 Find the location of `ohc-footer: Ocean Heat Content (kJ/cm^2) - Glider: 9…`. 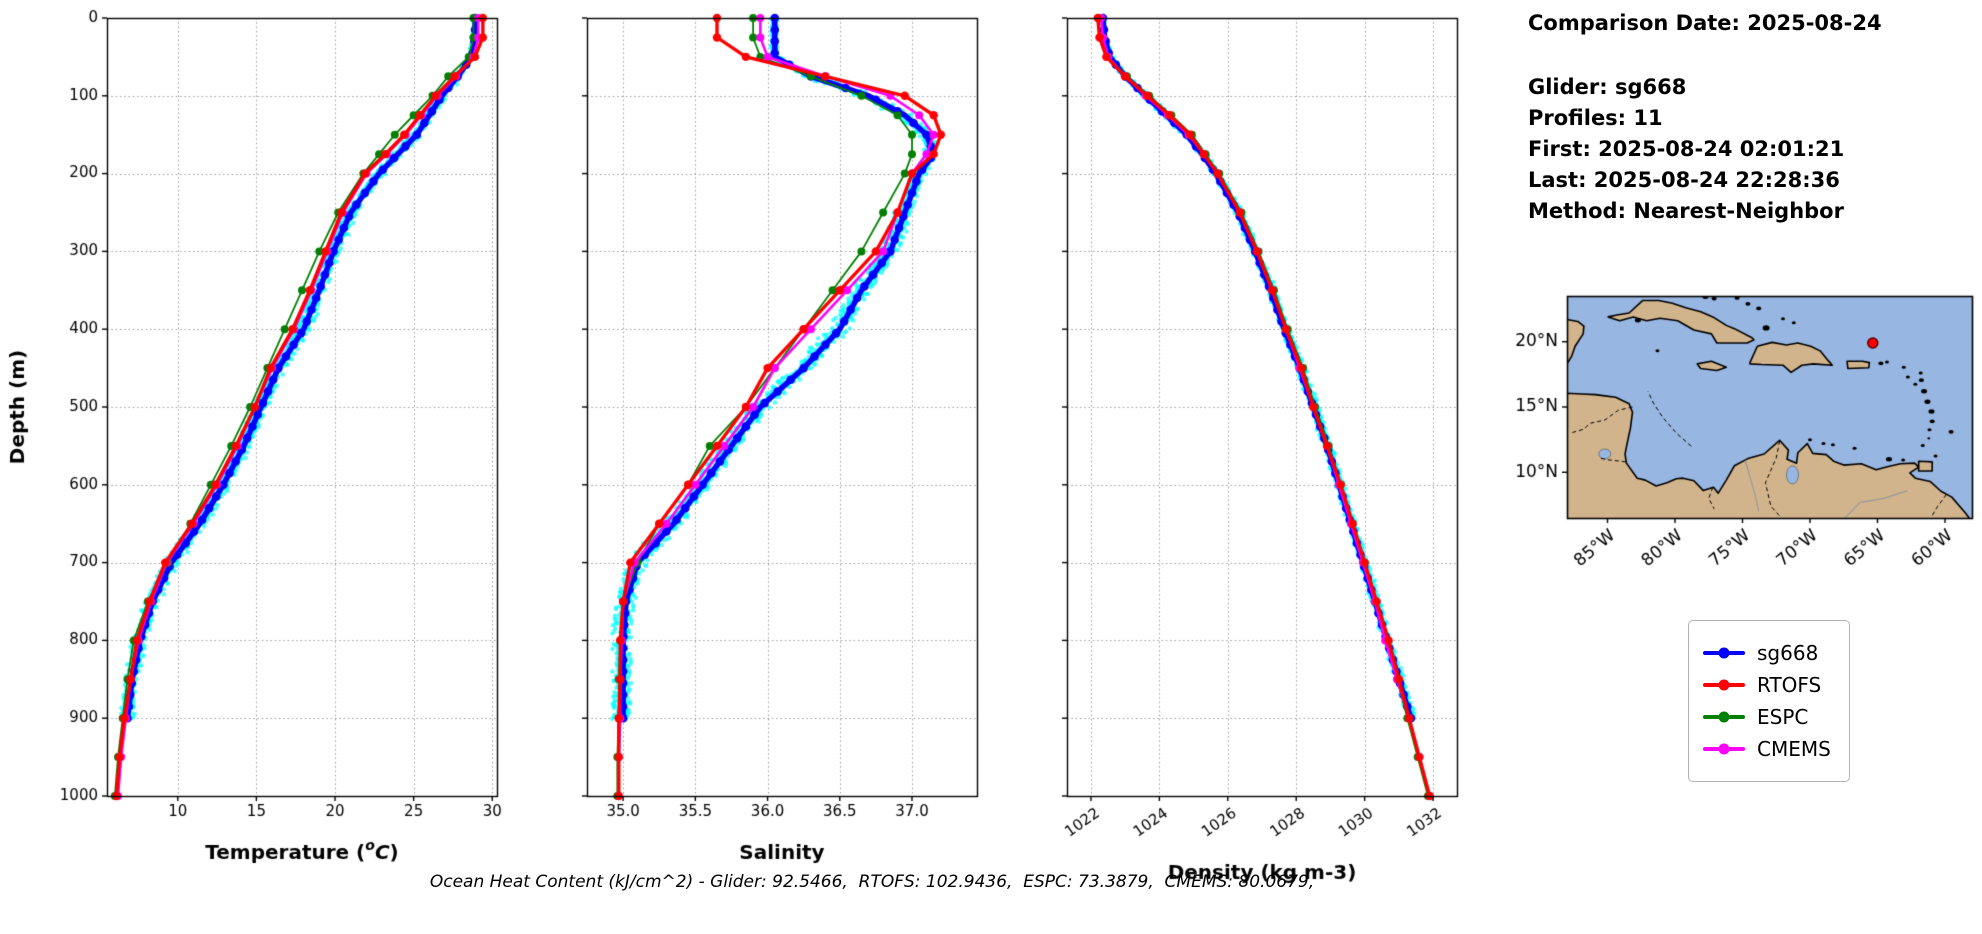

ohc-footer: Ocean Heat Content (kJ/cm^2) - Glider: 9… is located at coordinates (872, 882).